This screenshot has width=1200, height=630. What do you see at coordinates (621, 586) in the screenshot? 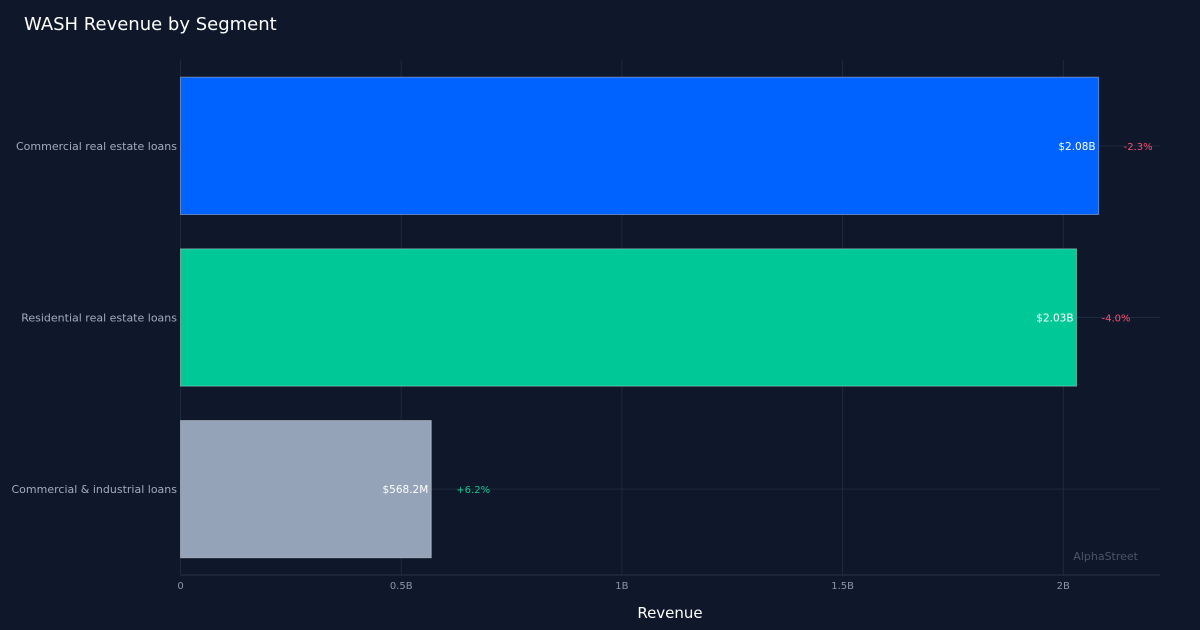
I see `x-tick-label: 1B` at bounding box center [621, 586].